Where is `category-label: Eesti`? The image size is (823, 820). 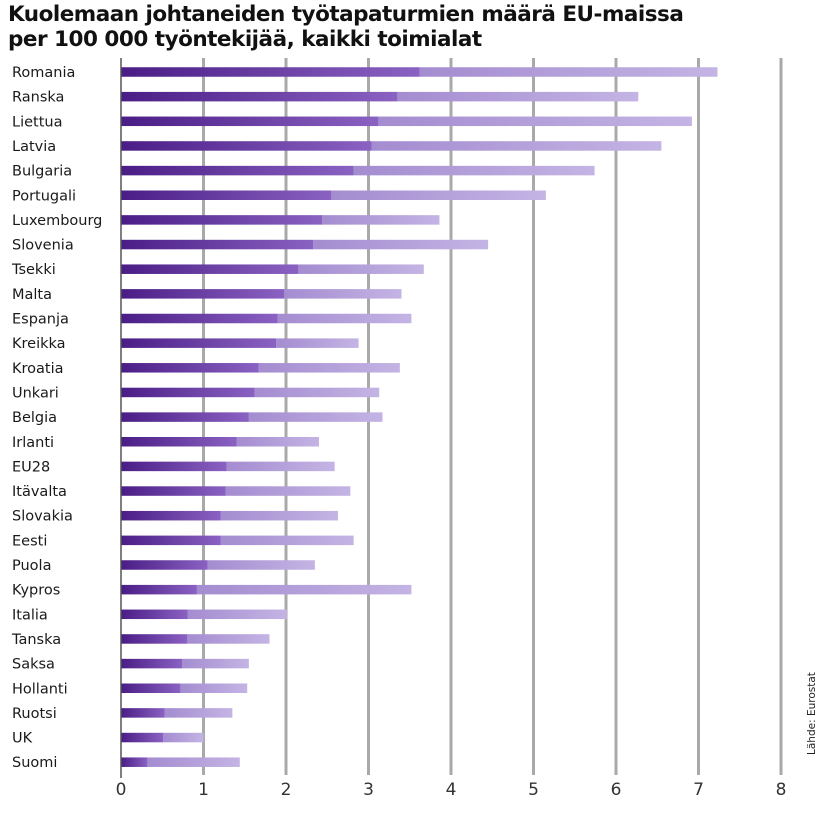 category-label: Eesti is located at coordinates (29, 541).